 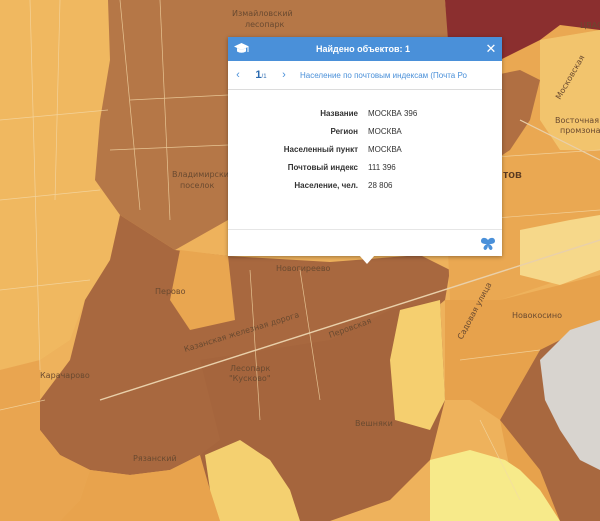 I want to click on map-label: промзона, so click(x=580, y=130).